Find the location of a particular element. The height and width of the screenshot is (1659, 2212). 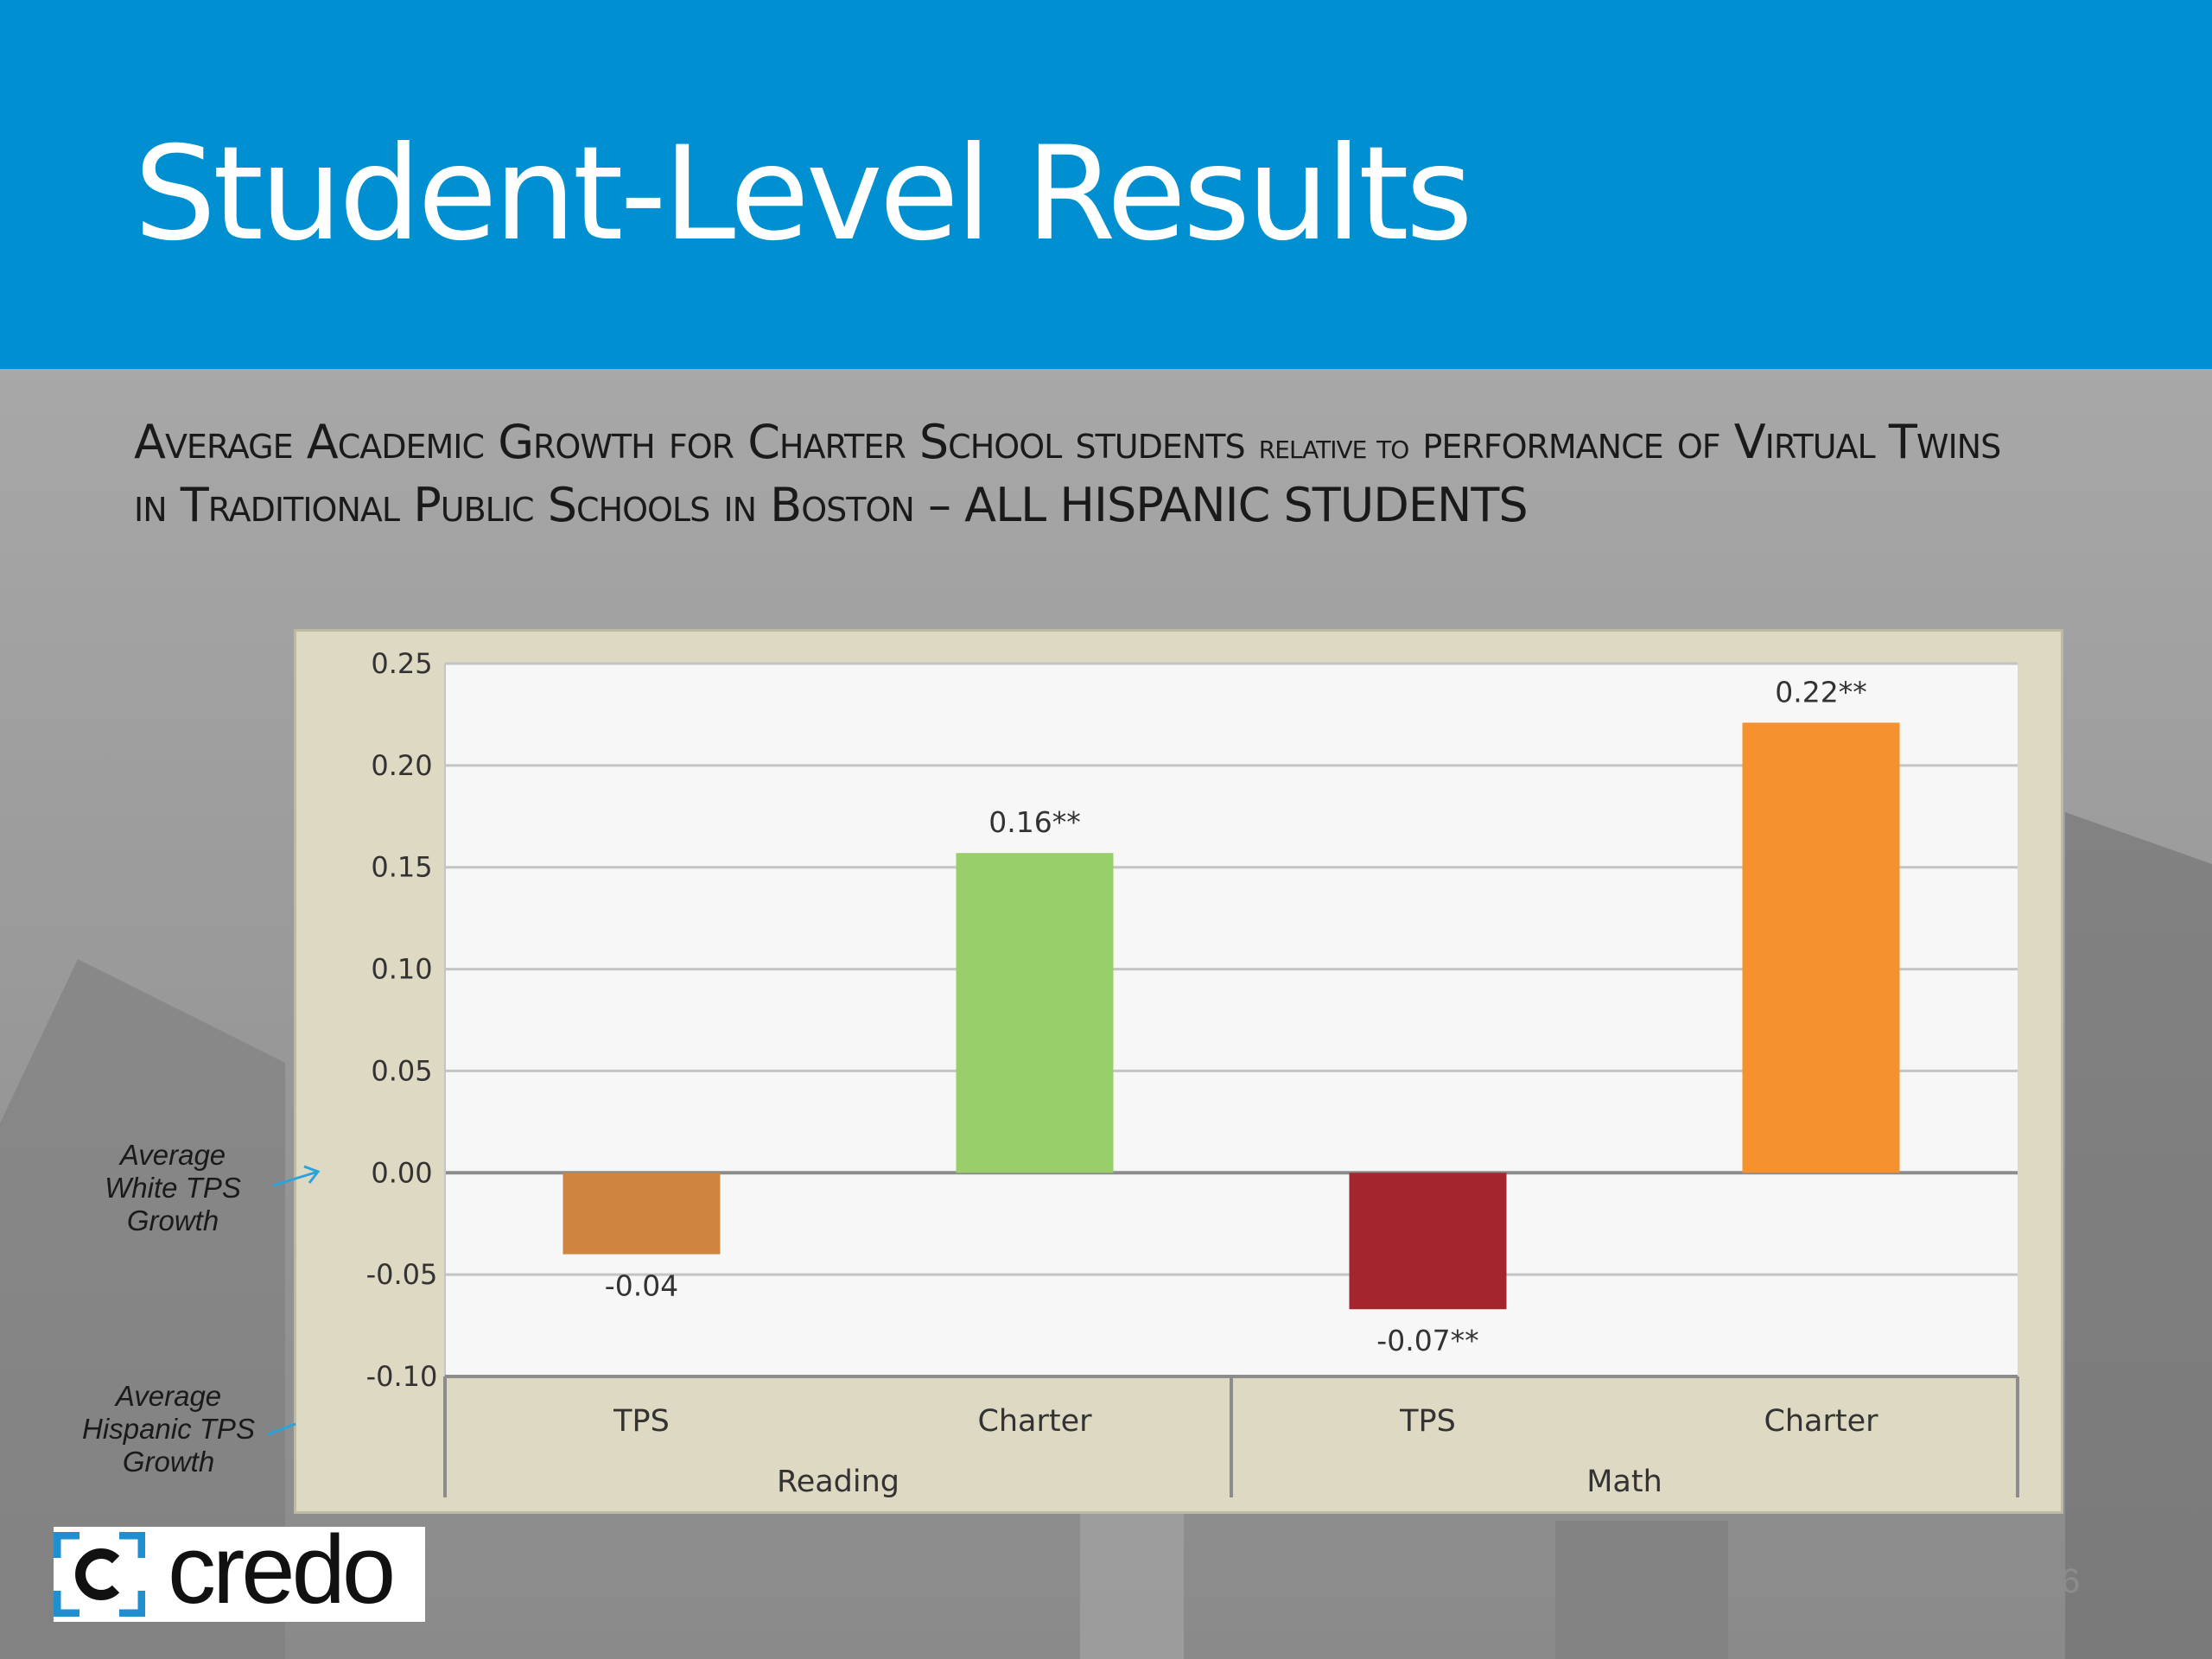

y-tick-label: -0.05 is located at coordinates (402, 1274).